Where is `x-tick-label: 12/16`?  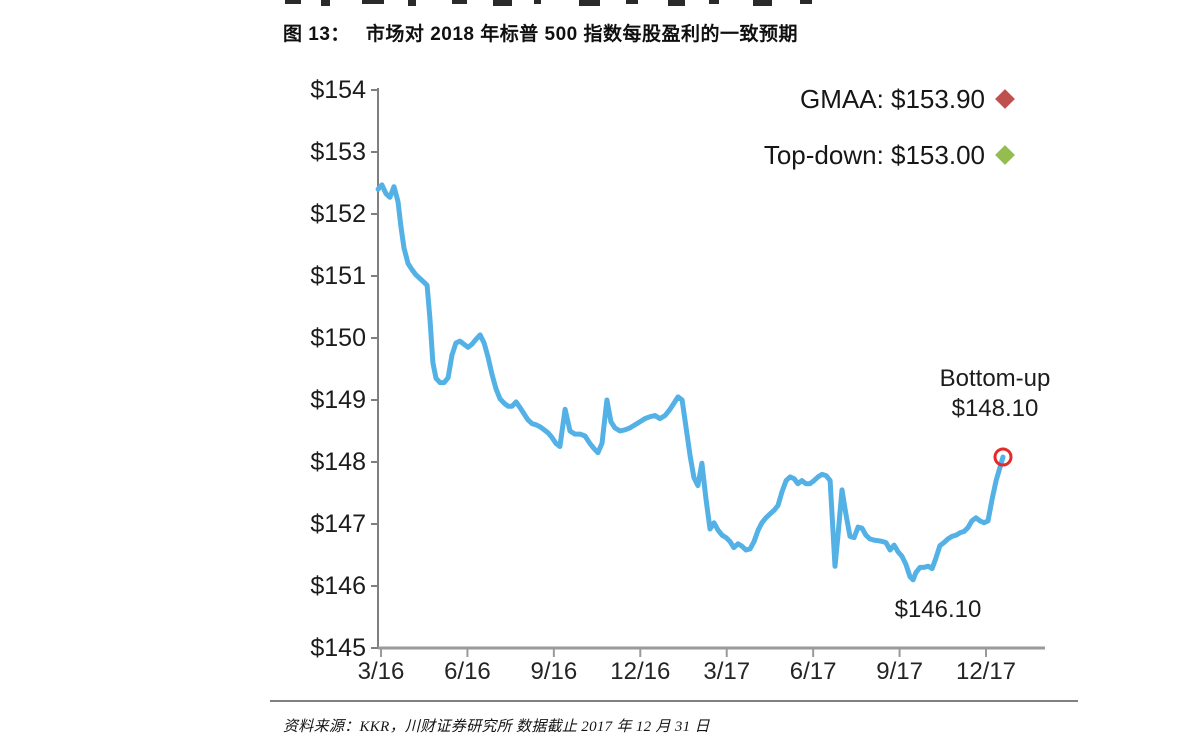
x-tick-label: 12/16 is located at coordinates (640, 671).